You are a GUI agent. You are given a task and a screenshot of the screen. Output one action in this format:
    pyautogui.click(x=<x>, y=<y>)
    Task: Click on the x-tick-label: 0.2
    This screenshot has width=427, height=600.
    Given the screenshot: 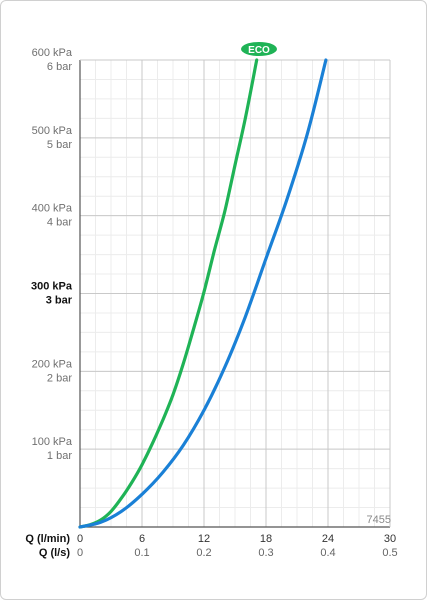 What is the action you would take?
    pyautogui.click(x=203, y=553)
    